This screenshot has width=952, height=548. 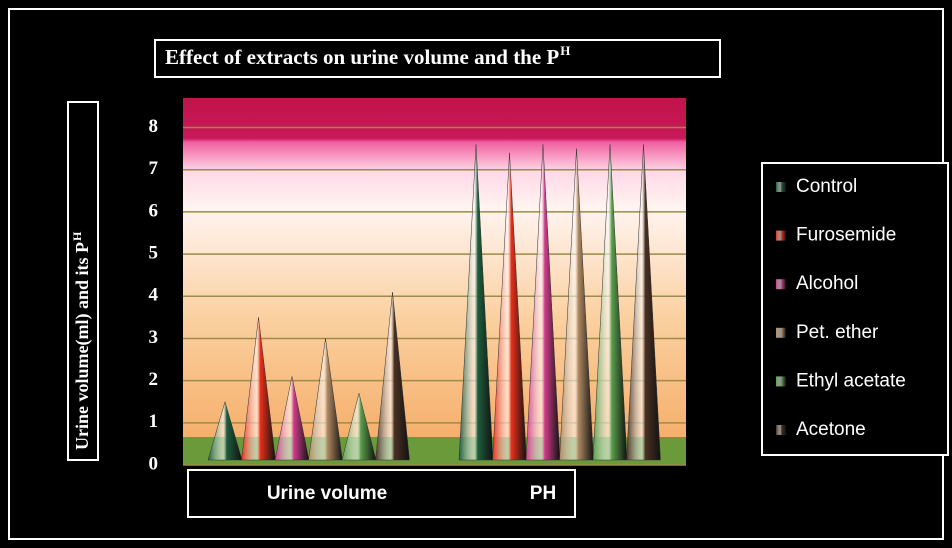 I want to click on legend-label: Ethyl acetate, so click(x=851, y=380).